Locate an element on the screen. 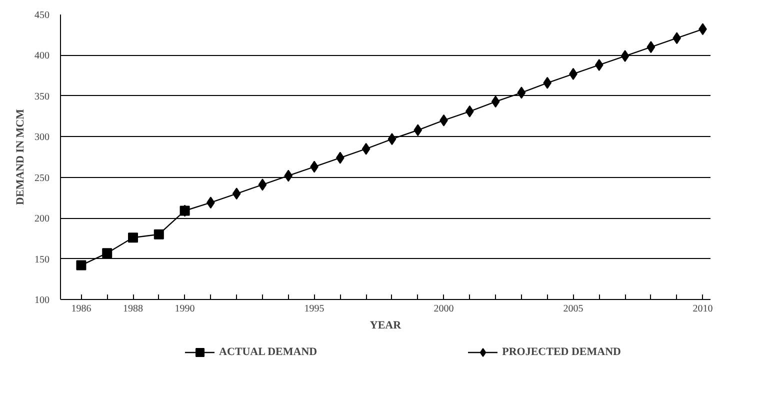 Image resolution: width=765 pixels, height=414 pixels. x-tick-label: 1986 is located at coordinates (81, 309).